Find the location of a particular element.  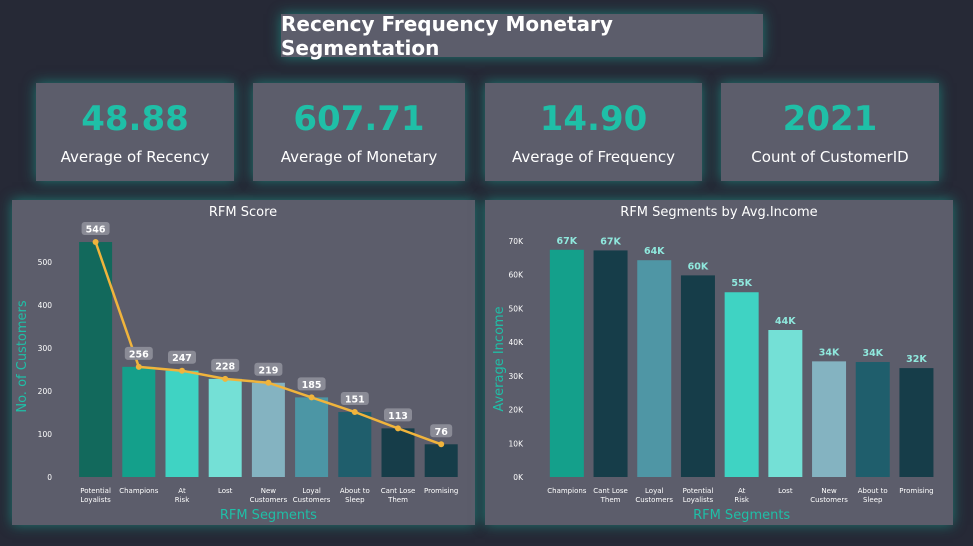

y-tick-label: 60K is located at coordinates (517, 275).